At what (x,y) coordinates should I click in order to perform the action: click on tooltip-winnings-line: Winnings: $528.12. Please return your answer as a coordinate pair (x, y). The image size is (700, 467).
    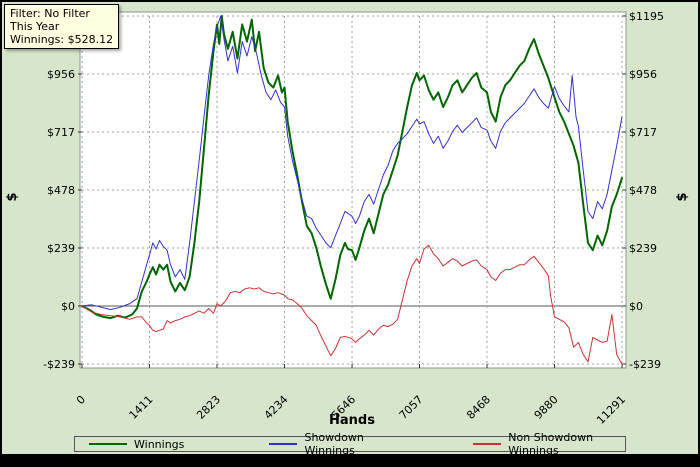
    Looking at the image, I should click on (62, 39).